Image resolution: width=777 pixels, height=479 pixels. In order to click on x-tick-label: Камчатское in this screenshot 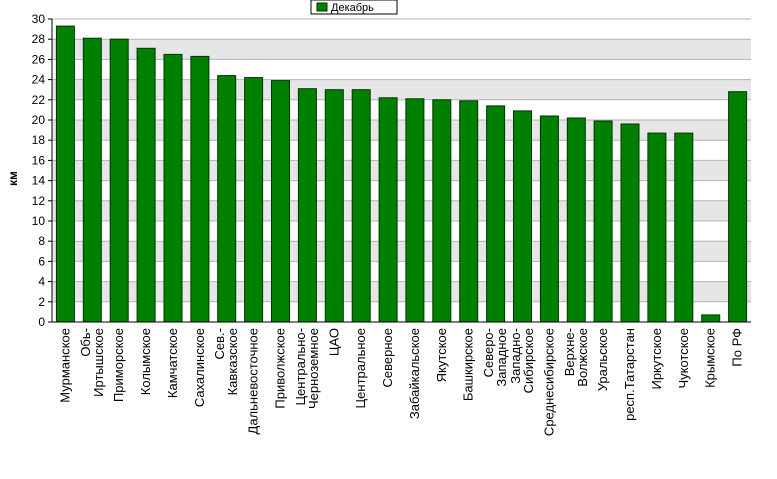, I will do `click(172, 363)`.